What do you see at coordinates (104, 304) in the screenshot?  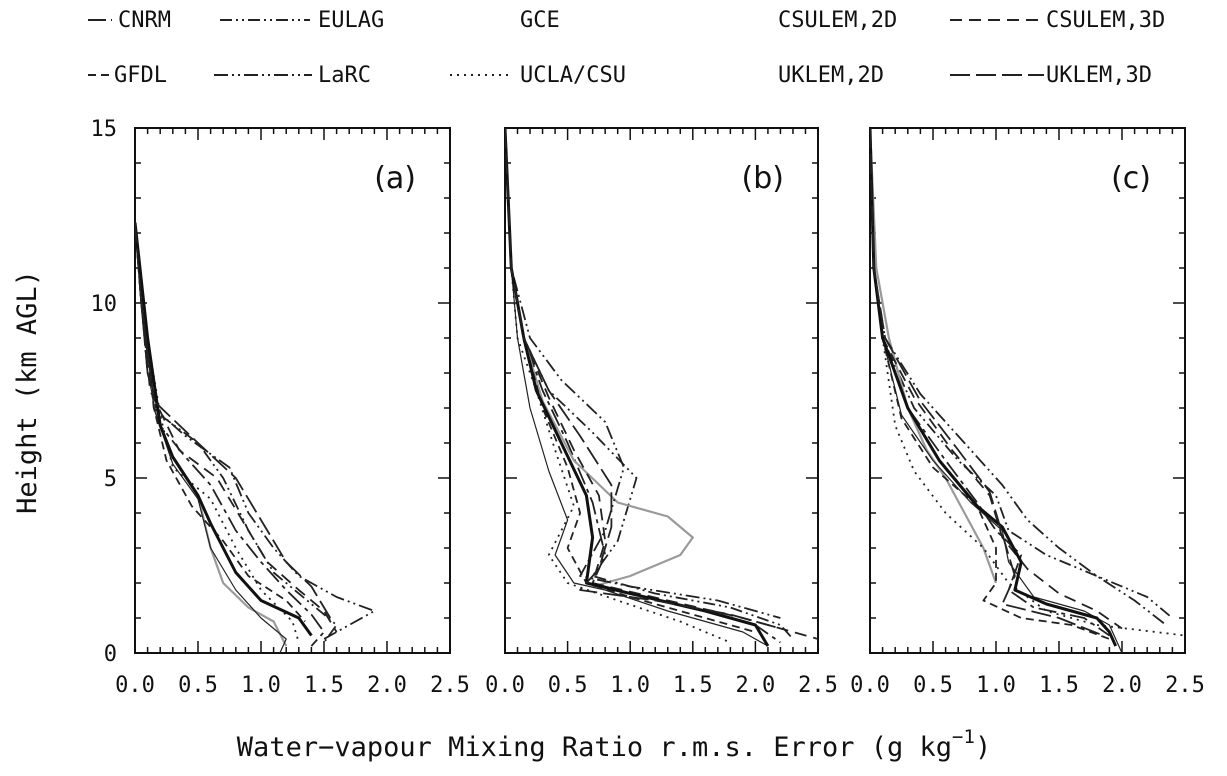 I see `y-tick-label: 10` at bounding box center [104, 304].